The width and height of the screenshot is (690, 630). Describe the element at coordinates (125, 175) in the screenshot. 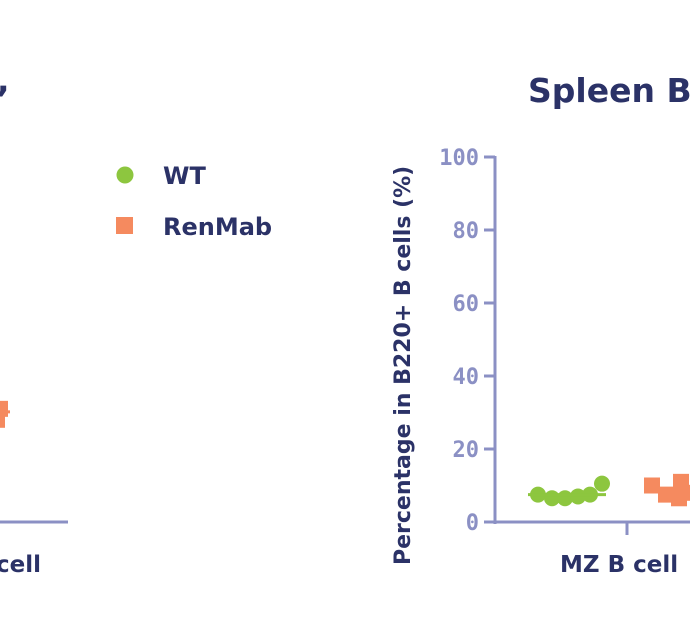

I see `legend-wt-marker` at that location.